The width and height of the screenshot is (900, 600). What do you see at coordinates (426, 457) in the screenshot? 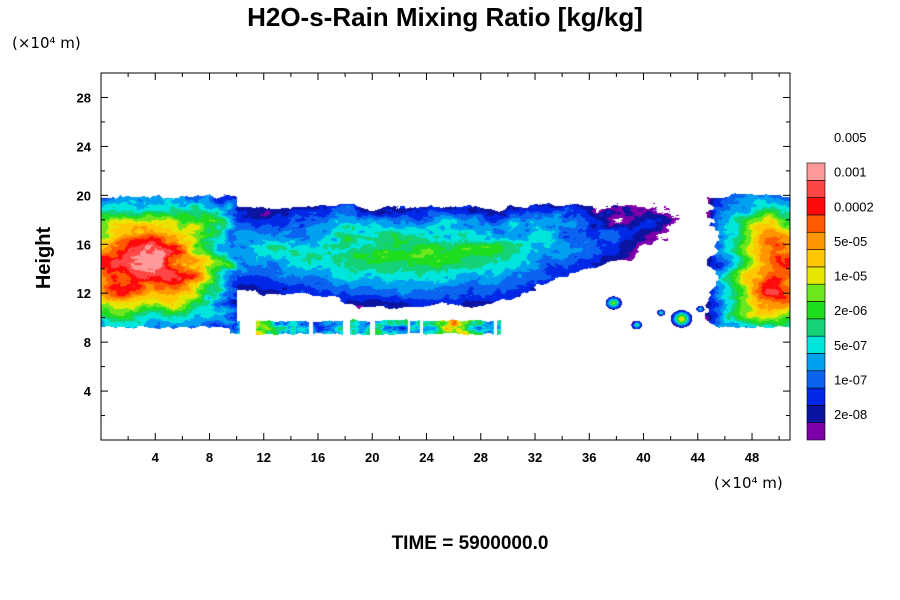
I see `x-tick-label: 24` at bounding box center [426, 457].